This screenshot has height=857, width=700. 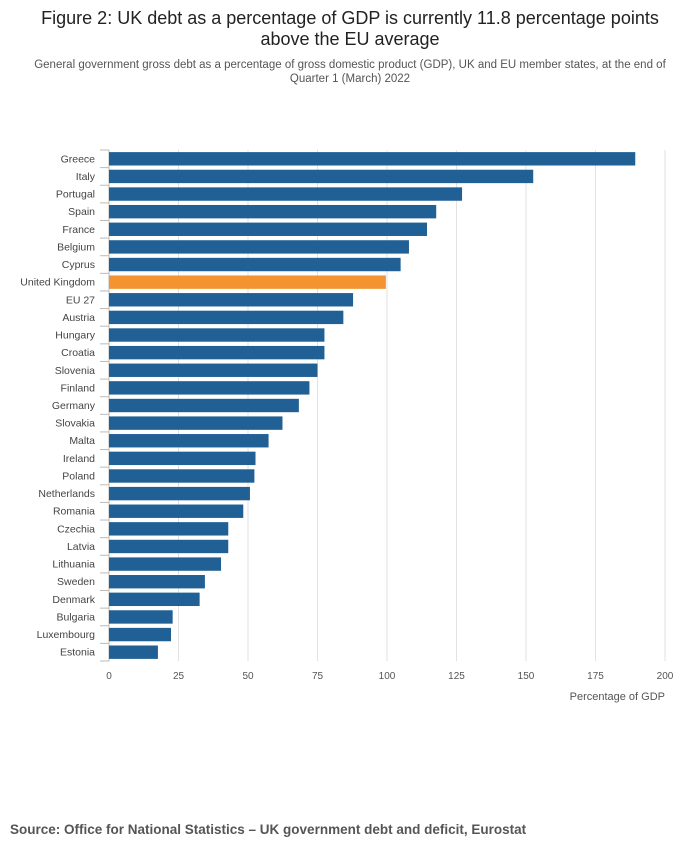 I want to click on x-tick-label: 175, so click(x=595, y=676).